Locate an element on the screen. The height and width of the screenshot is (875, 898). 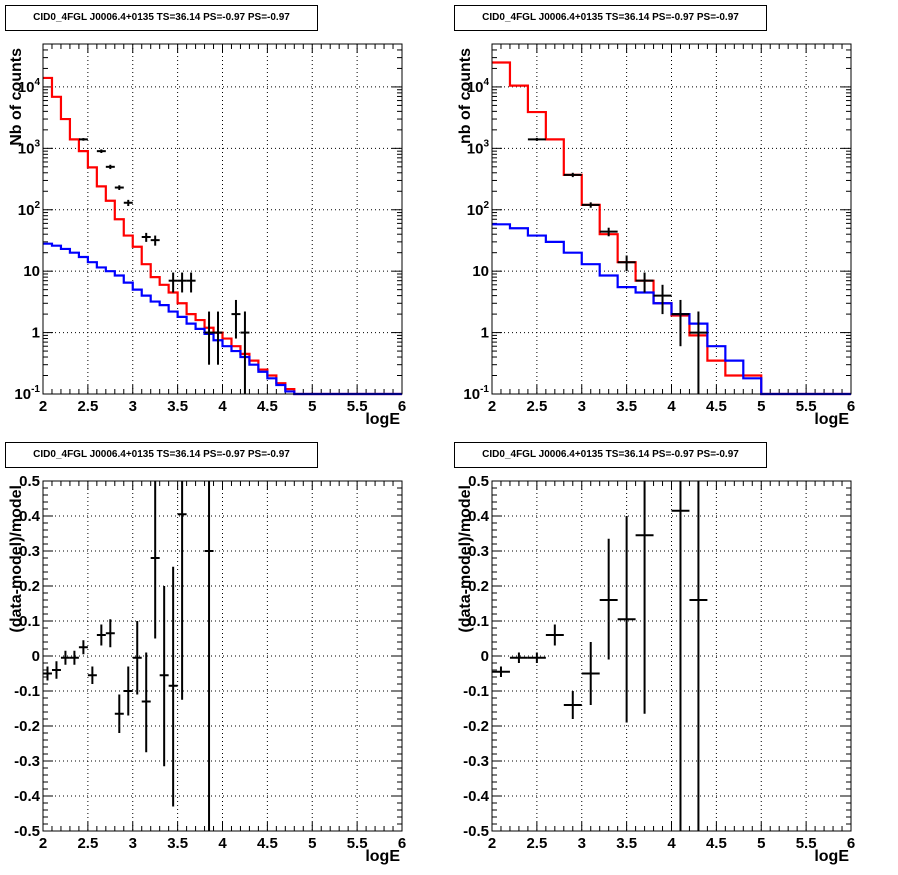
y-axis-label: (data-model)/model is located at coordinates (465, 559).